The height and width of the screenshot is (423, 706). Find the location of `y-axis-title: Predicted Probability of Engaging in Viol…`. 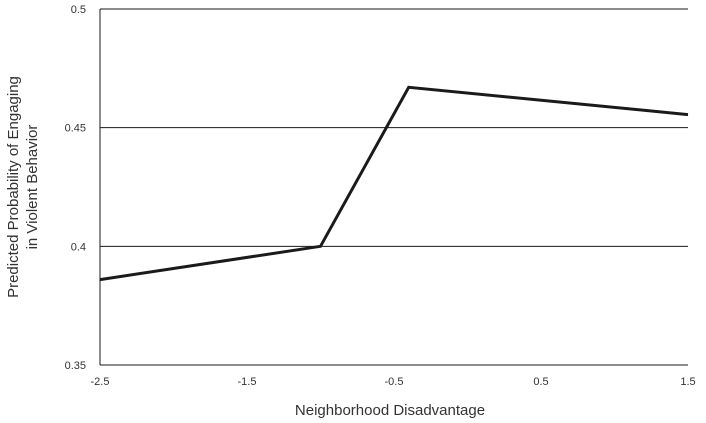

y-axis-title: Predicted Probability of Engaging in Viol… is located at coordinates (23, 187).